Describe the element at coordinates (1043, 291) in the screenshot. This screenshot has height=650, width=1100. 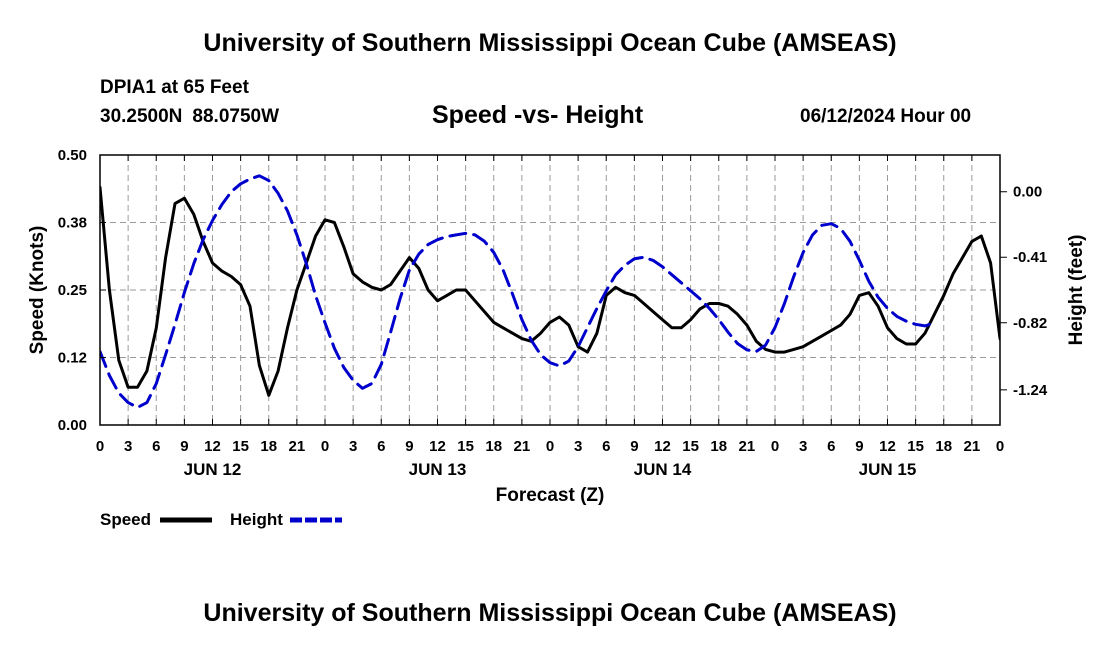
I see `y-axis-right: 0.00 -0.41 -0.82 -1.24 Height (feet)` at that location.